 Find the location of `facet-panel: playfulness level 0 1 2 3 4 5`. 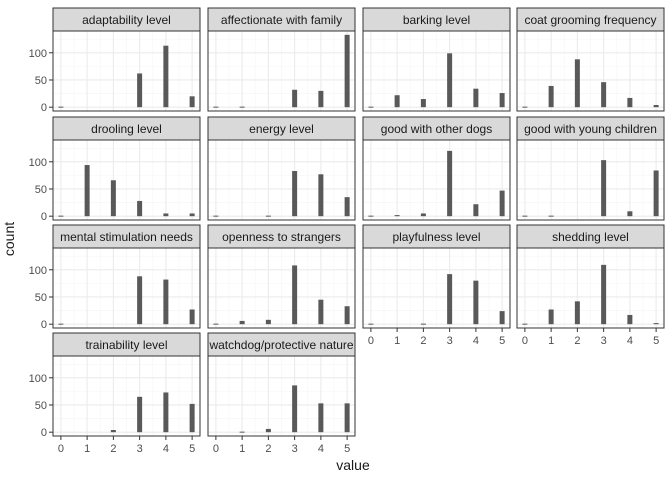

facet-panel: playfulness level 0 1 2 3 4 5 is located at coordinates (436, 285).